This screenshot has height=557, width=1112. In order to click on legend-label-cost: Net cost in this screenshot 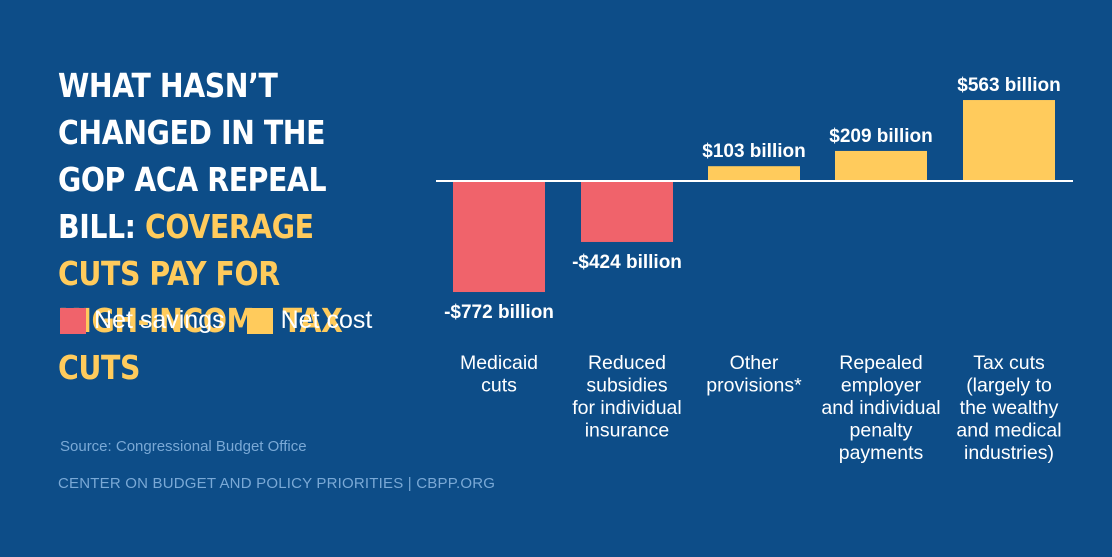, I will do `click(326, 320)`.